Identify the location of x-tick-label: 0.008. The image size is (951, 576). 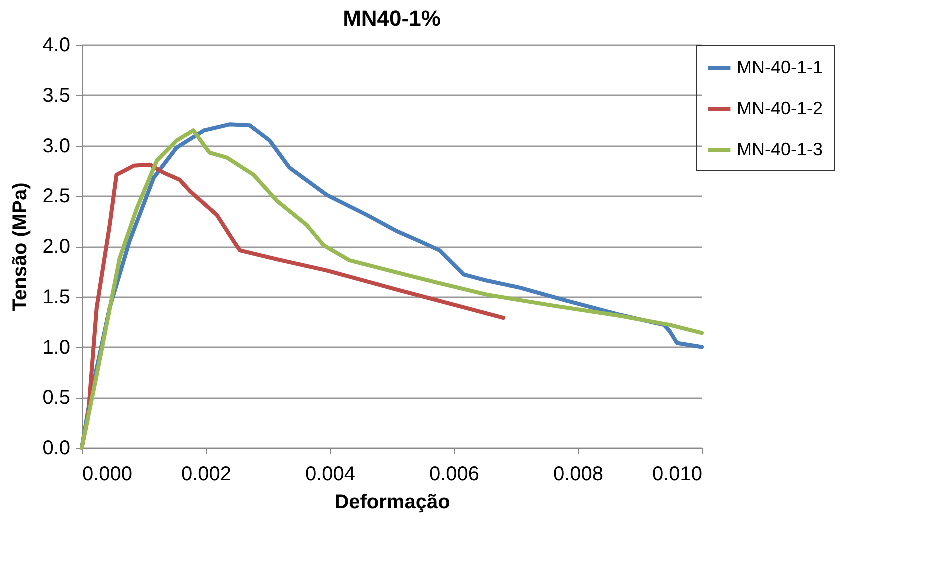
(578, 475).